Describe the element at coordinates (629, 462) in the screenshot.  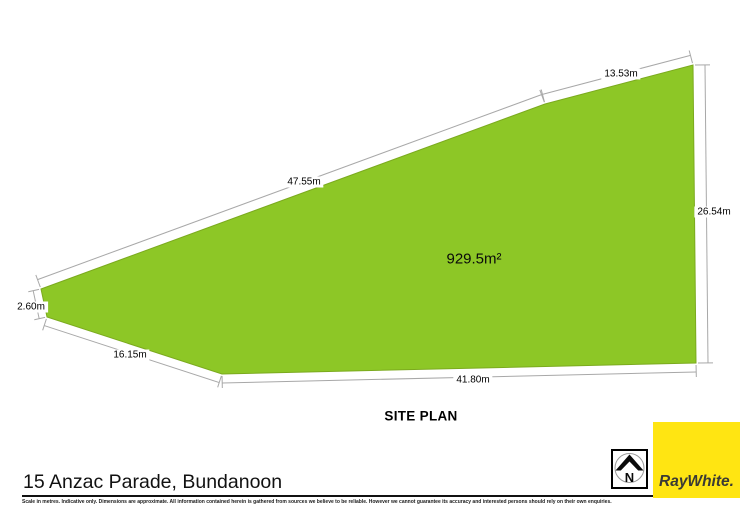
I see `north-chevron-icon` at that location.